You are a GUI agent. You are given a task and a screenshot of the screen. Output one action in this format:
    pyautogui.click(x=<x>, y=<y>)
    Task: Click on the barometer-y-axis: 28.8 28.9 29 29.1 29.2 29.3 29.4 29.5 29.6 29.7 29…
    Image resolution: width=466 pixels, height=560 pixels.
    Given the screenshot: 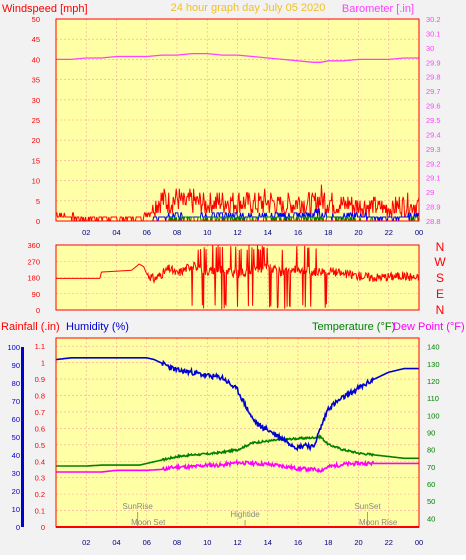 What is the action you would take?
    pyautogui.click(x=433, y=120)
    